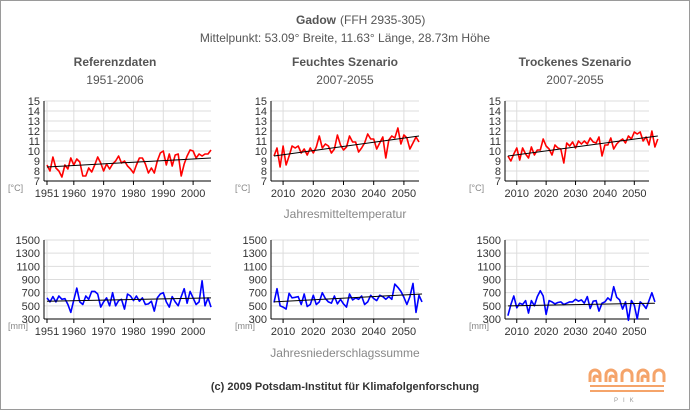 This screenshot has height=410, width=690. I want to click on column-period-wet: 2007-2055, so click(345, 80).